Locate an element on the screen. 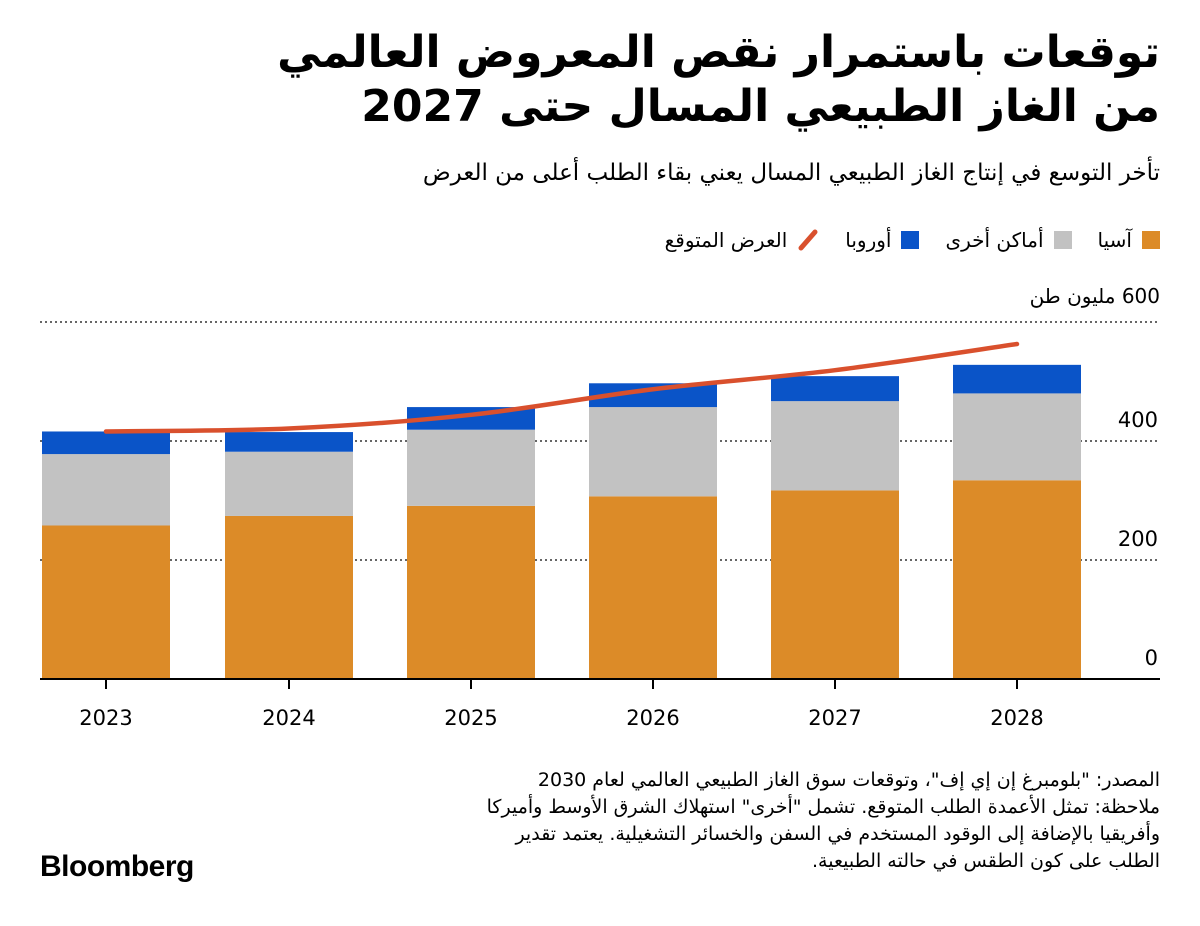 This screenshot has width=1200, height=926. legend-item-europe: أوروبا is located at coordinates (882, 240).